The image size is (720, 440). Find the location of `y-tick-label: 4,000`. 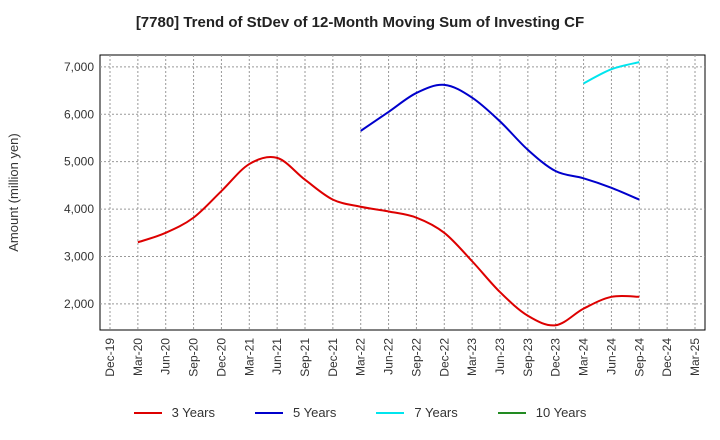

y-tick-label: 4,000 is located at coordinates (79, 209).